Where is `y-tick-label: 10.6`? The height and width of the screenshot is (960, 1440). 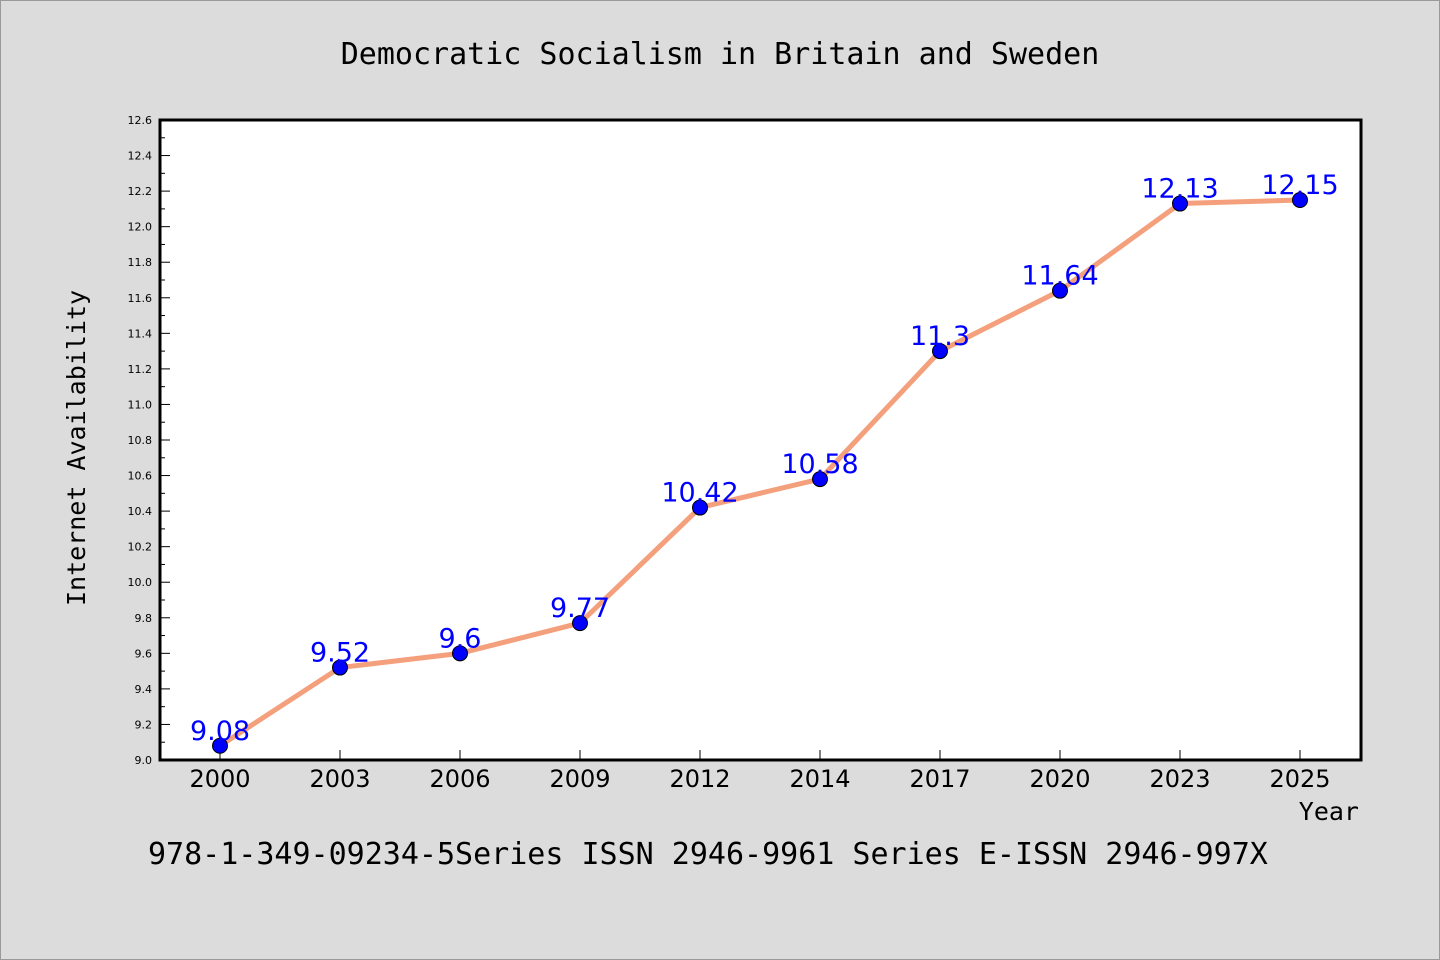
y-tick-label: 10.6 is located at coordinates (140, 476).